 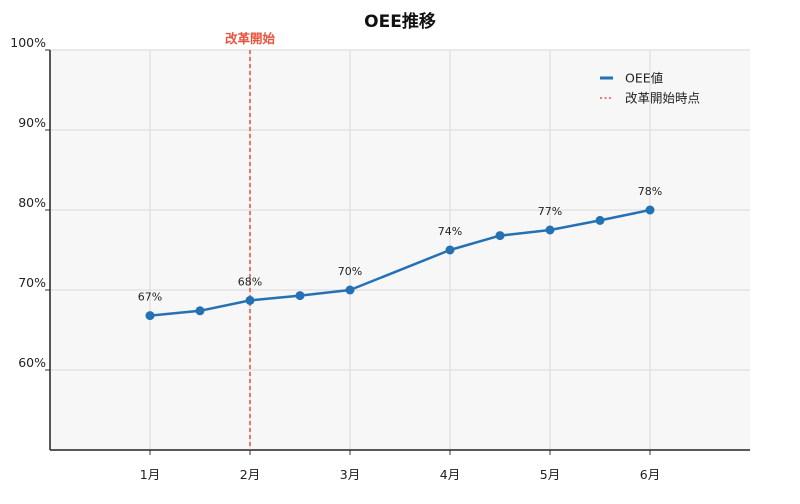 What do you see at coordinates (250, 281) in the screenshot?
I see `data-label: 68%` at bounding box center [250, 281].